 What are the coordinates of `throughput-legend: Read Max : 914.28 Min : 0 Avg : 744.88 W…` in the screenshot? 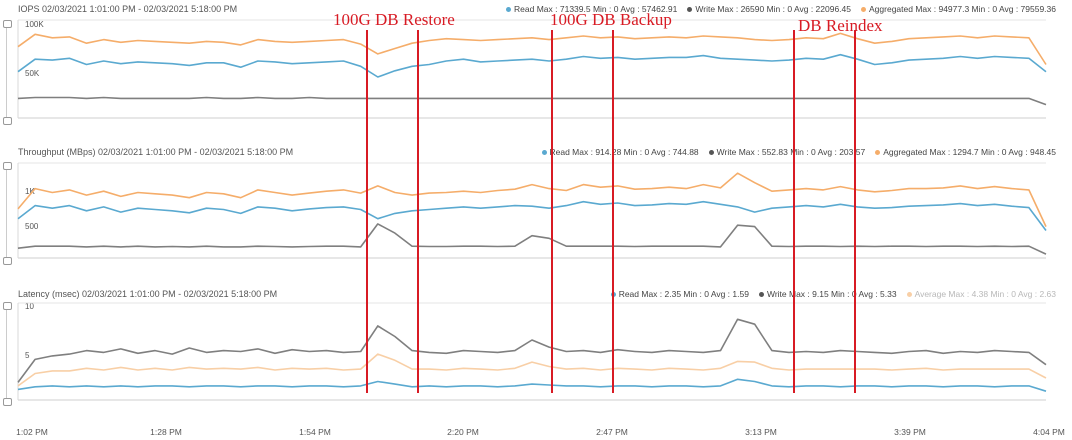 It's located at (798, 152).